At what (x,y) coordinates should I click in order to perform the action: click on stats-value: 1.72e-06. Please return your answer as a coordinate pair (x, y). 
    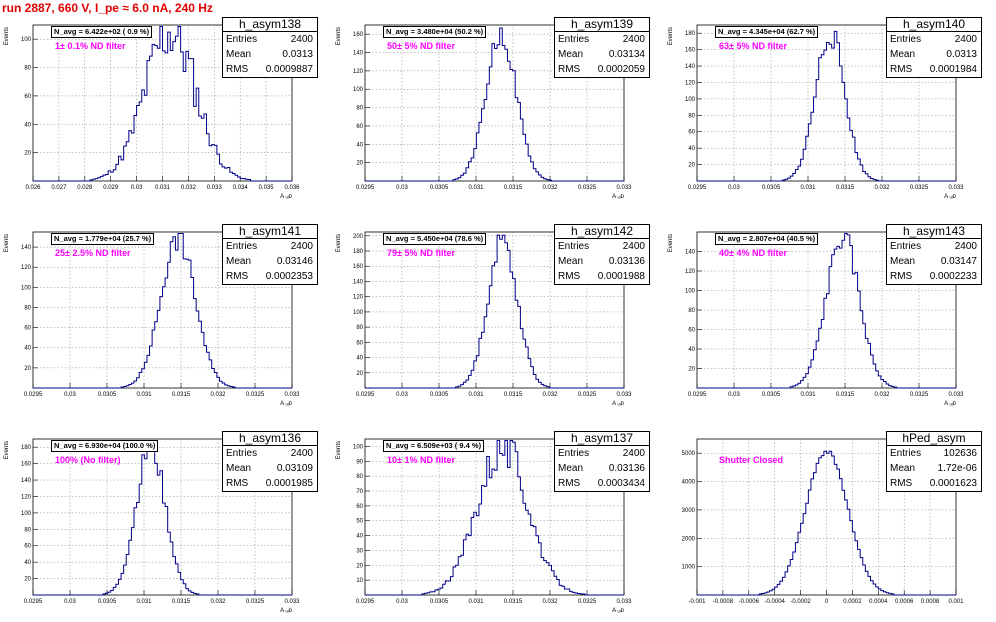
    Looking at the image, I should click on (957, 468).